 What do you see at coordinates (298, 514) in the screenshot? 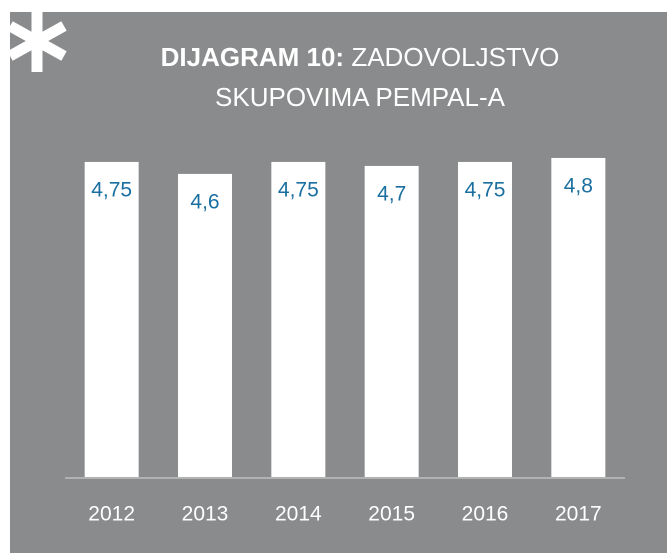
I see `x-tick-label: 2014` at bounding box center [298, 514].